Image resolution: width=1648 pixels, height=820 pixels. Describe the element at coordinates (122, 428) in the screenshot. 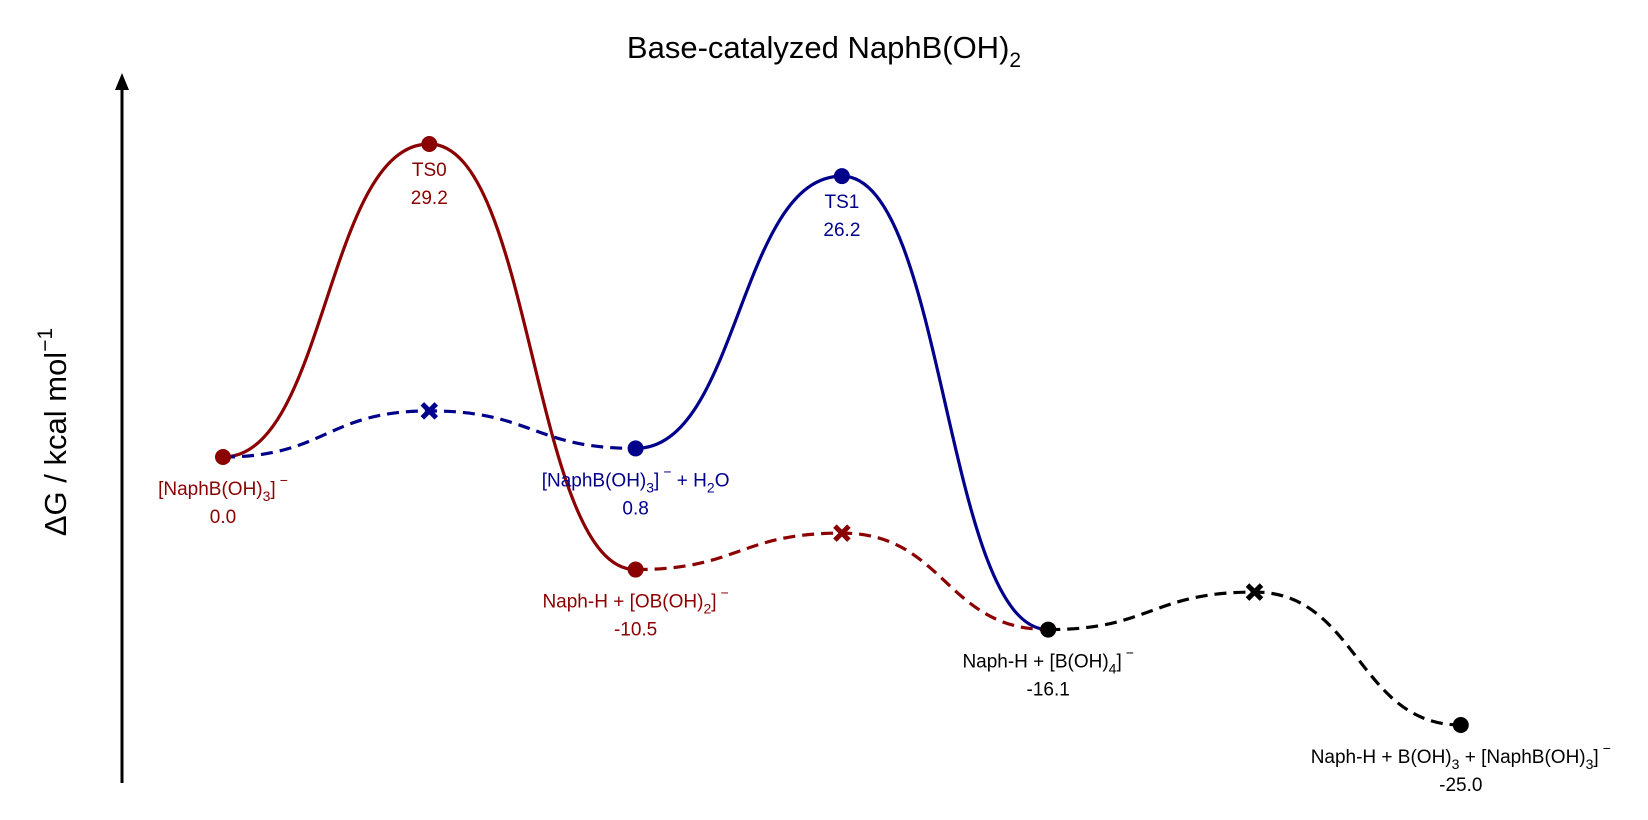

I see `y-axis` at that location.